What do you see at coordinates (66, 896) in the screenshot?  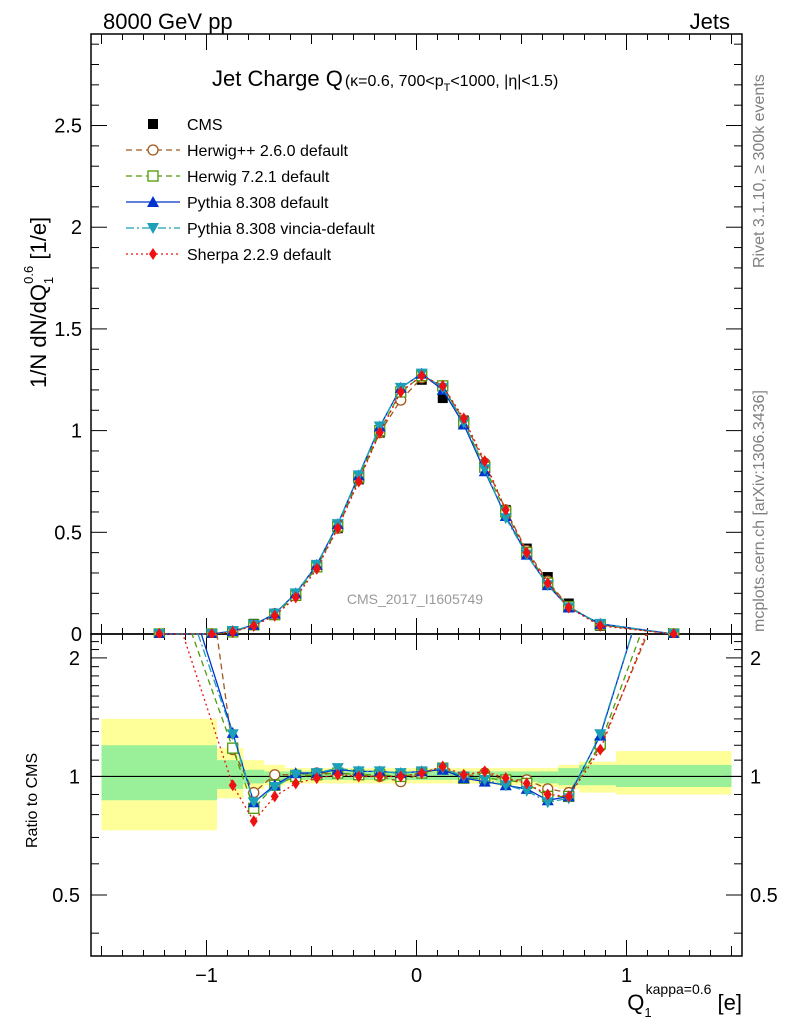 I see `ratio-y-tick-label-left: 0.5` at bounding box center [66, 896].